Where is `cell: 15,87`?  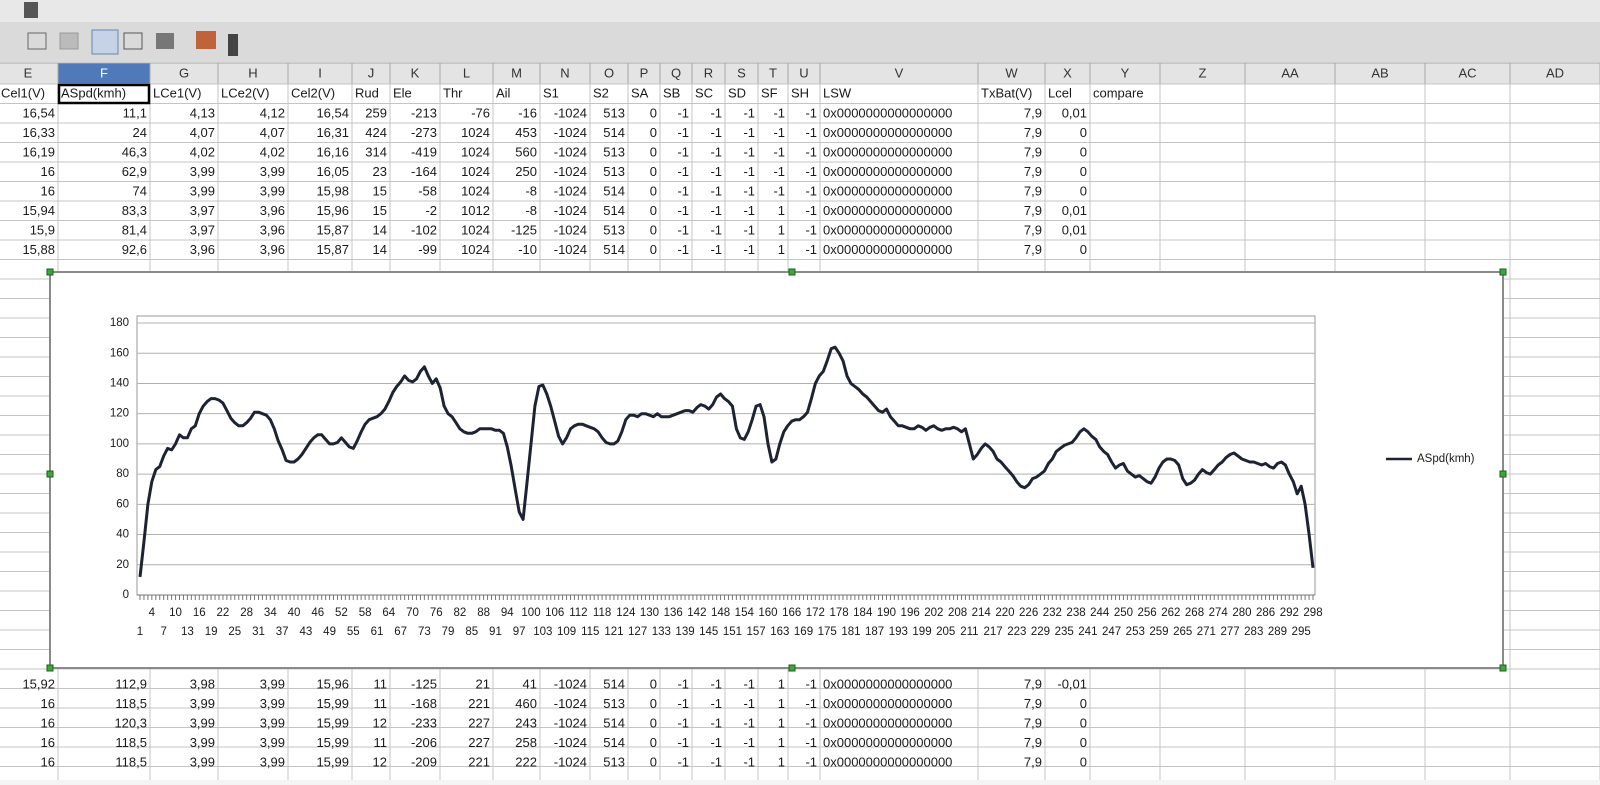 cell: 15,87 is located at coordinates (332, 229).